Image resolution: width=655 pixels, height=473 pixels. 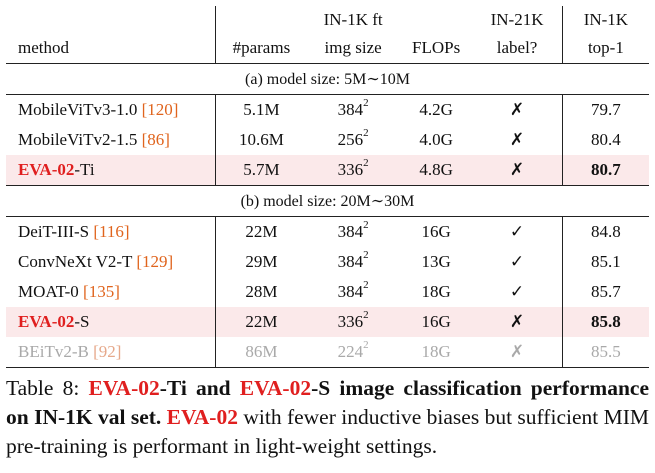 I want to click on table-row: EVA-02-S 22M 3362 16G ✗ 85.8, so click(x=327, y=322).